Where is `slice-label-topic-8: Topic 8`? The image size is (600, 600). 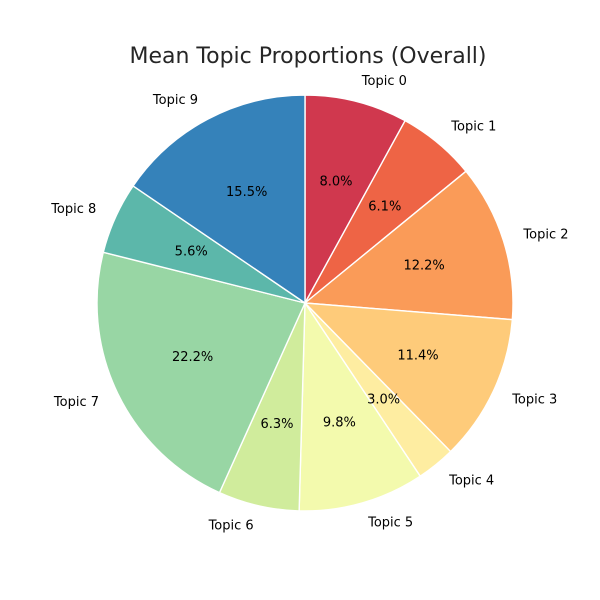
slice-label-topic-8: Topic 8 is located at coordinates (73, 209).